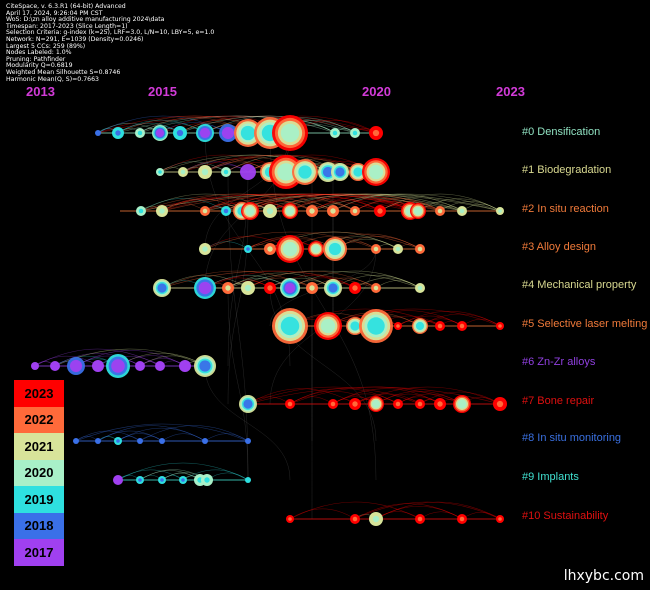 Image resolution: width=650 pixels, height=590 pixels. Describe the element at coordinates (66, 6) in the screenshot. I see `meta-line: CiteSpace, v. 6.3.R1 (64-bit) Advanced` at that location.